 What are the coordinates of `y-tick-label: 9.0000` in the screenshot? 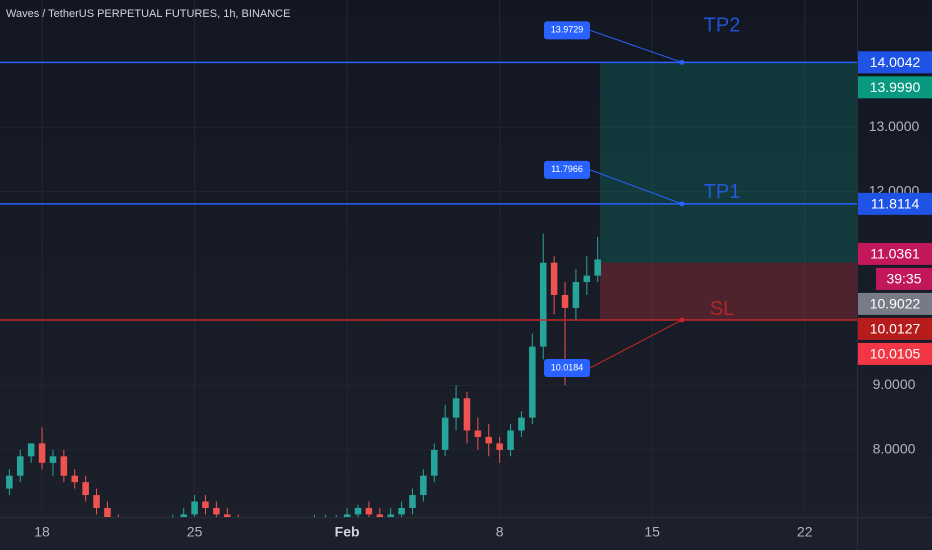 It's located at (894, 384).